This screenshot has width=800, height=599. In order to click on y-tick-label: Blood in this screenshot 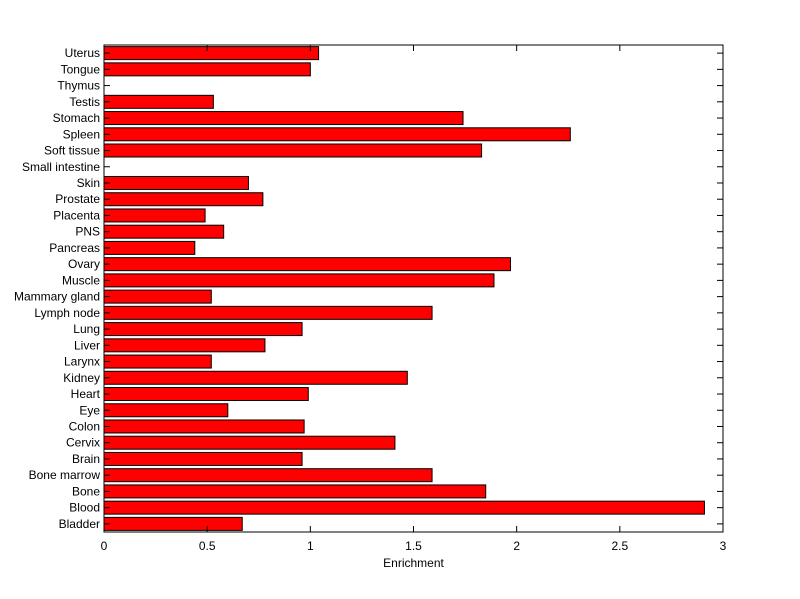, I will do `click(84, 508)`.